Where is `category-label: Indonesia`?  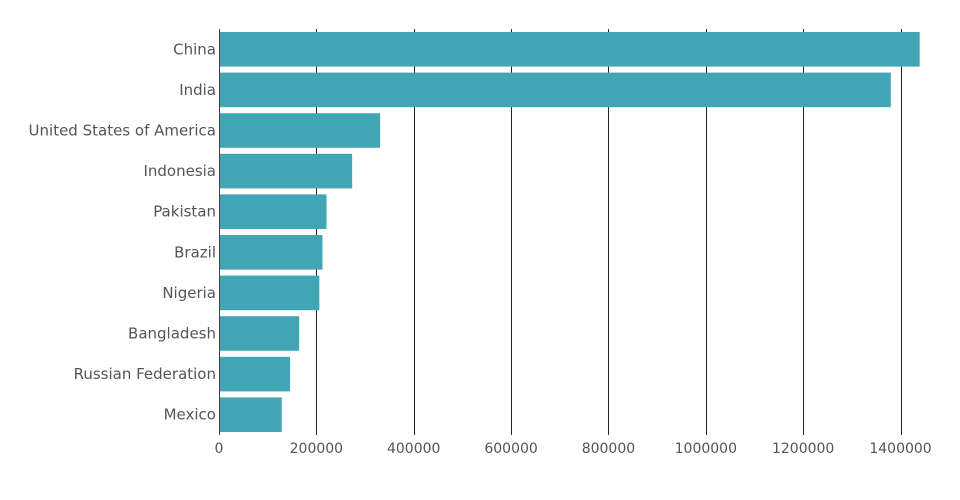 category-label: Indonesia is located at coordinates (179, 171).